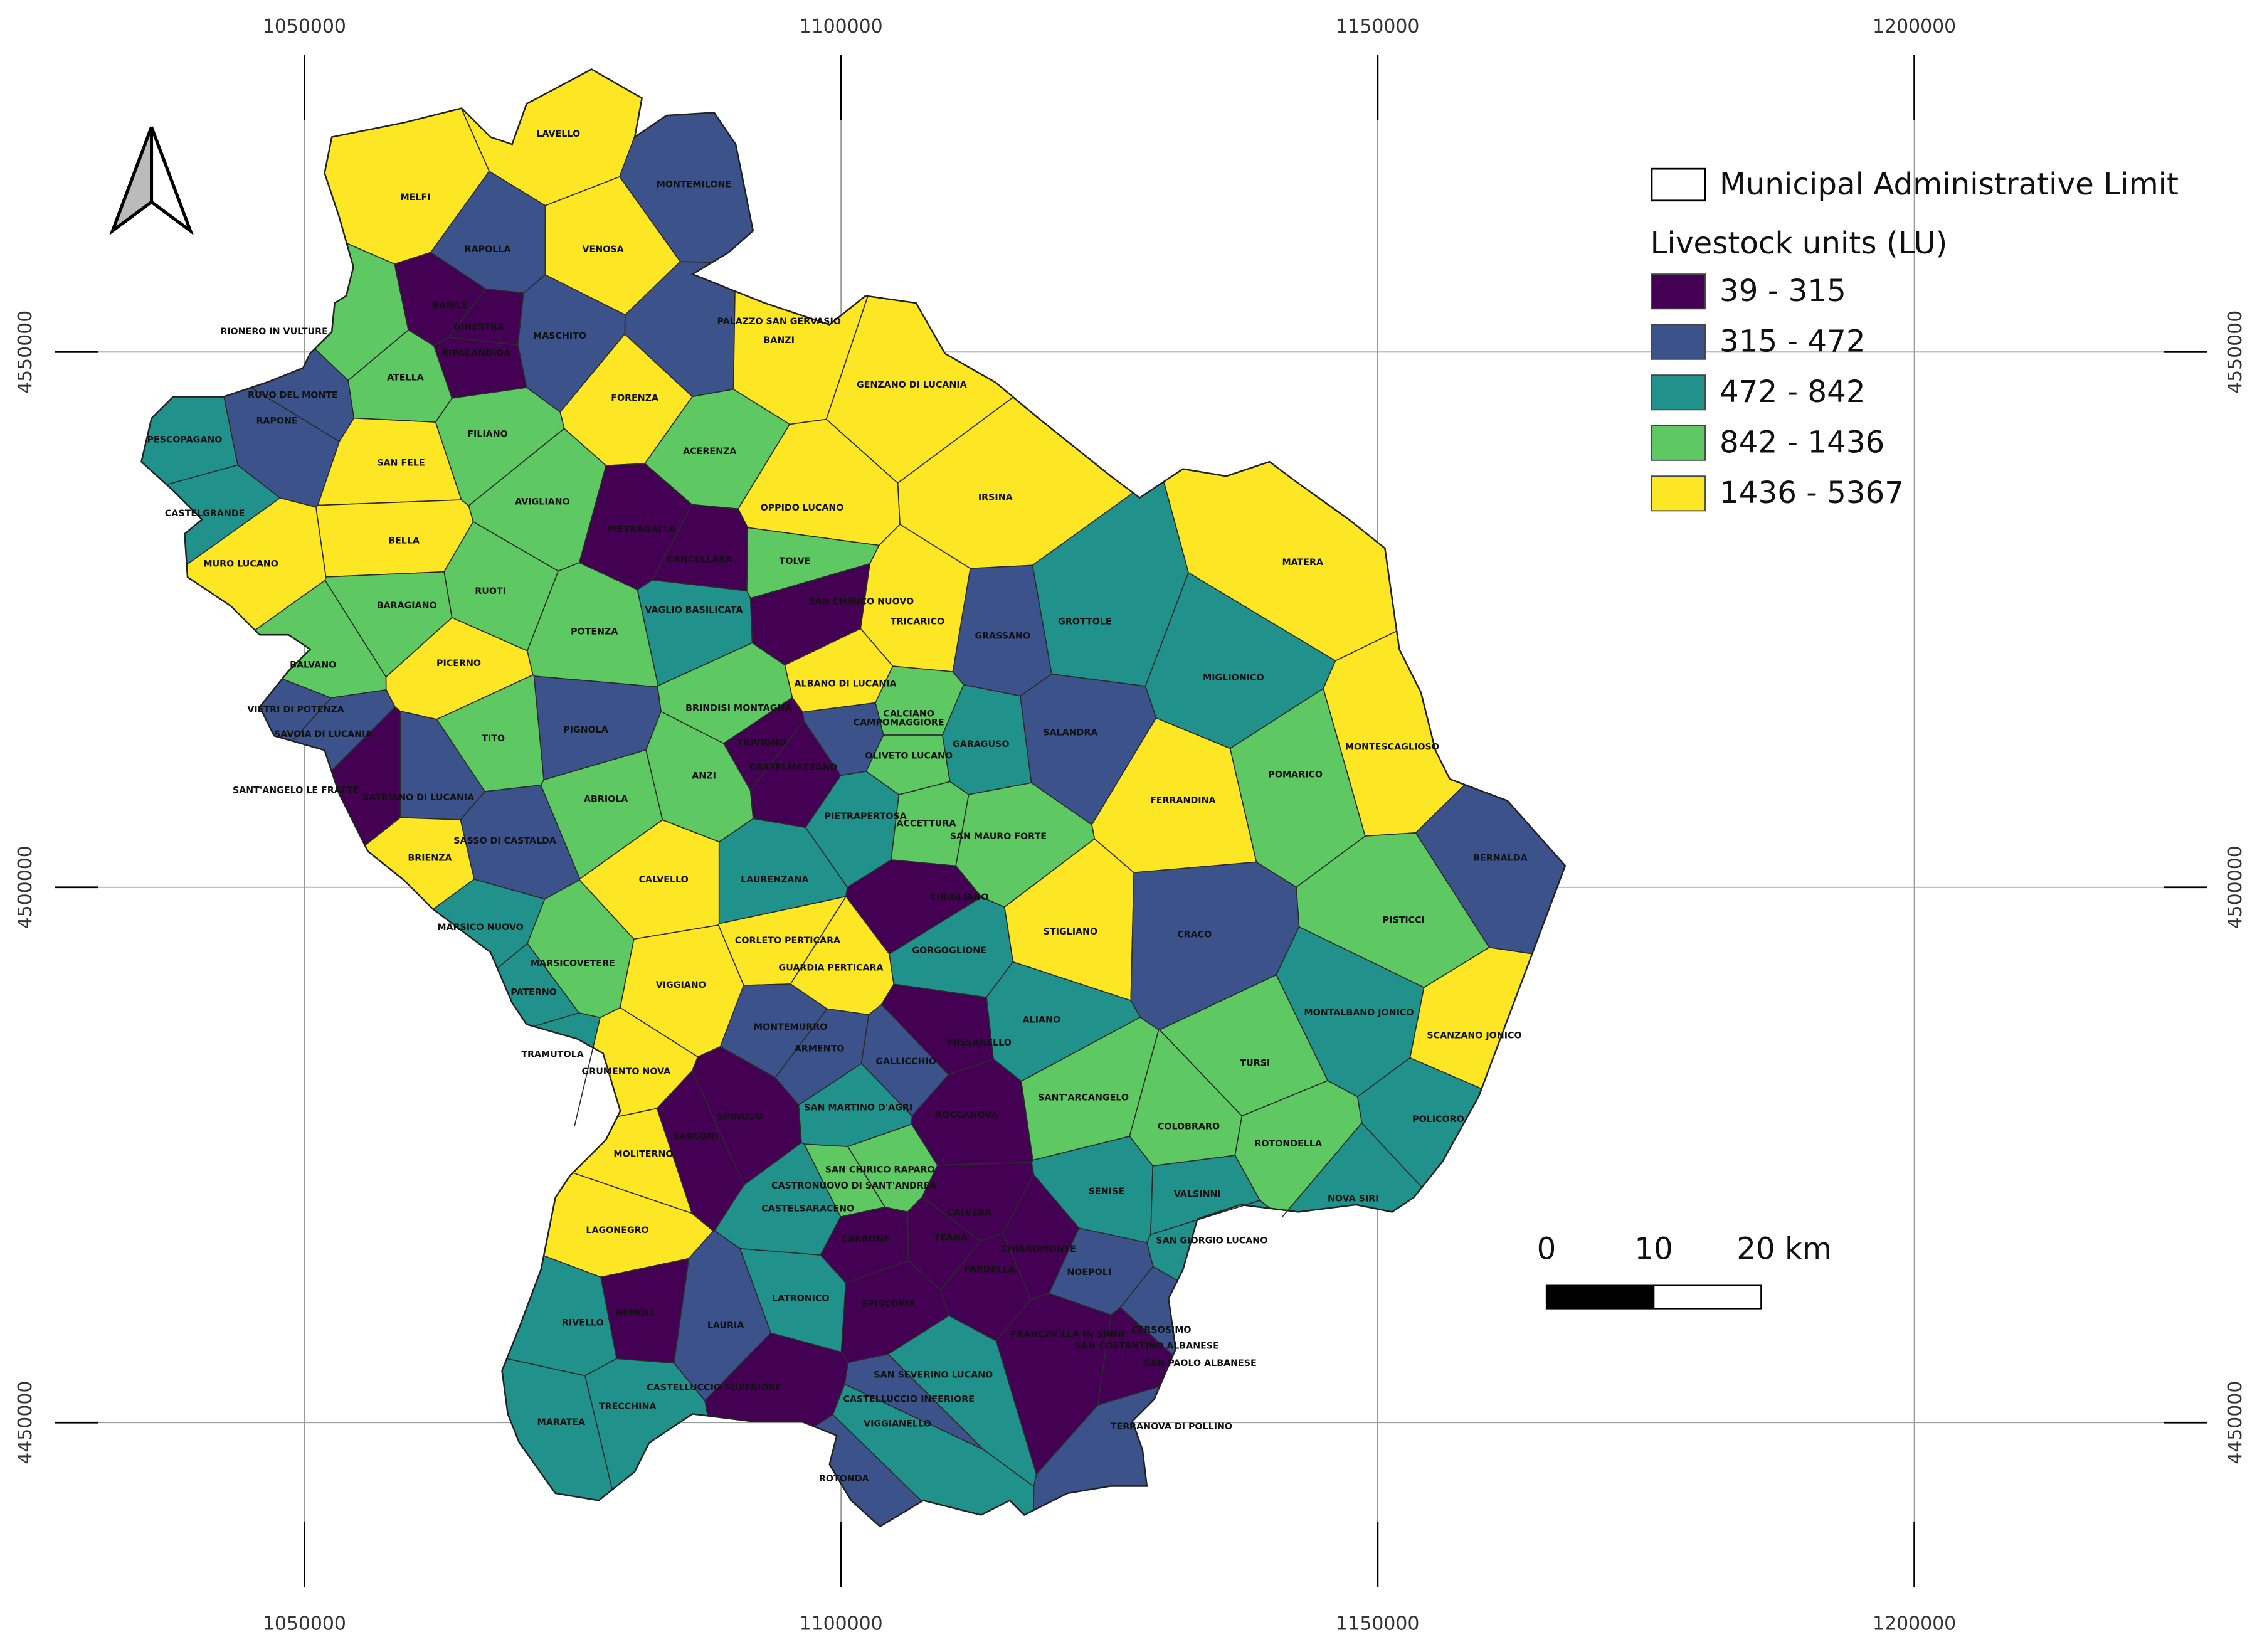 This screenshot has width=2262, height=1652. Describe the element at coordinates (1067, 1335) in the screenshot. I see `municipality-label: FRANCAVILLA IN SINNI` at that location.